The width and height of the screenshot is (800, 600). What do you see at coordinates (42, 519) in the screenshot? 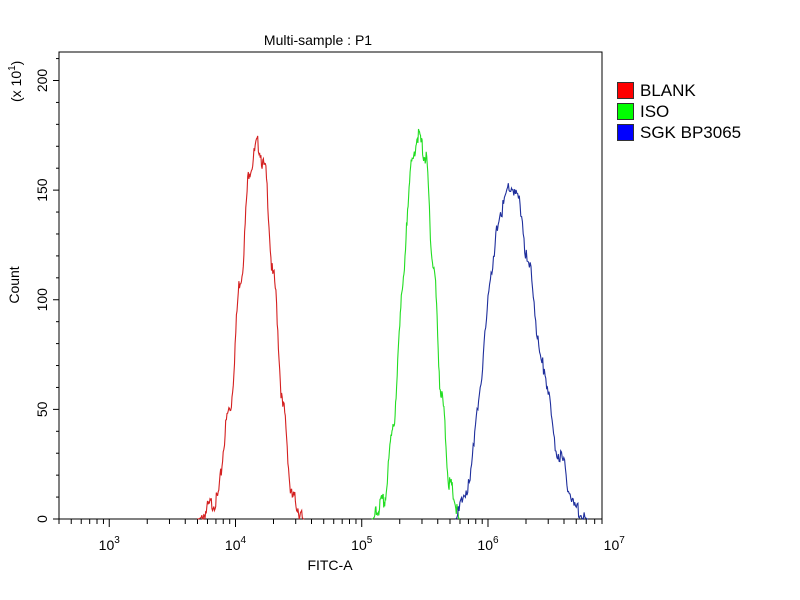
I see `y-tick-label: 0` at bounding box center [42, 519].